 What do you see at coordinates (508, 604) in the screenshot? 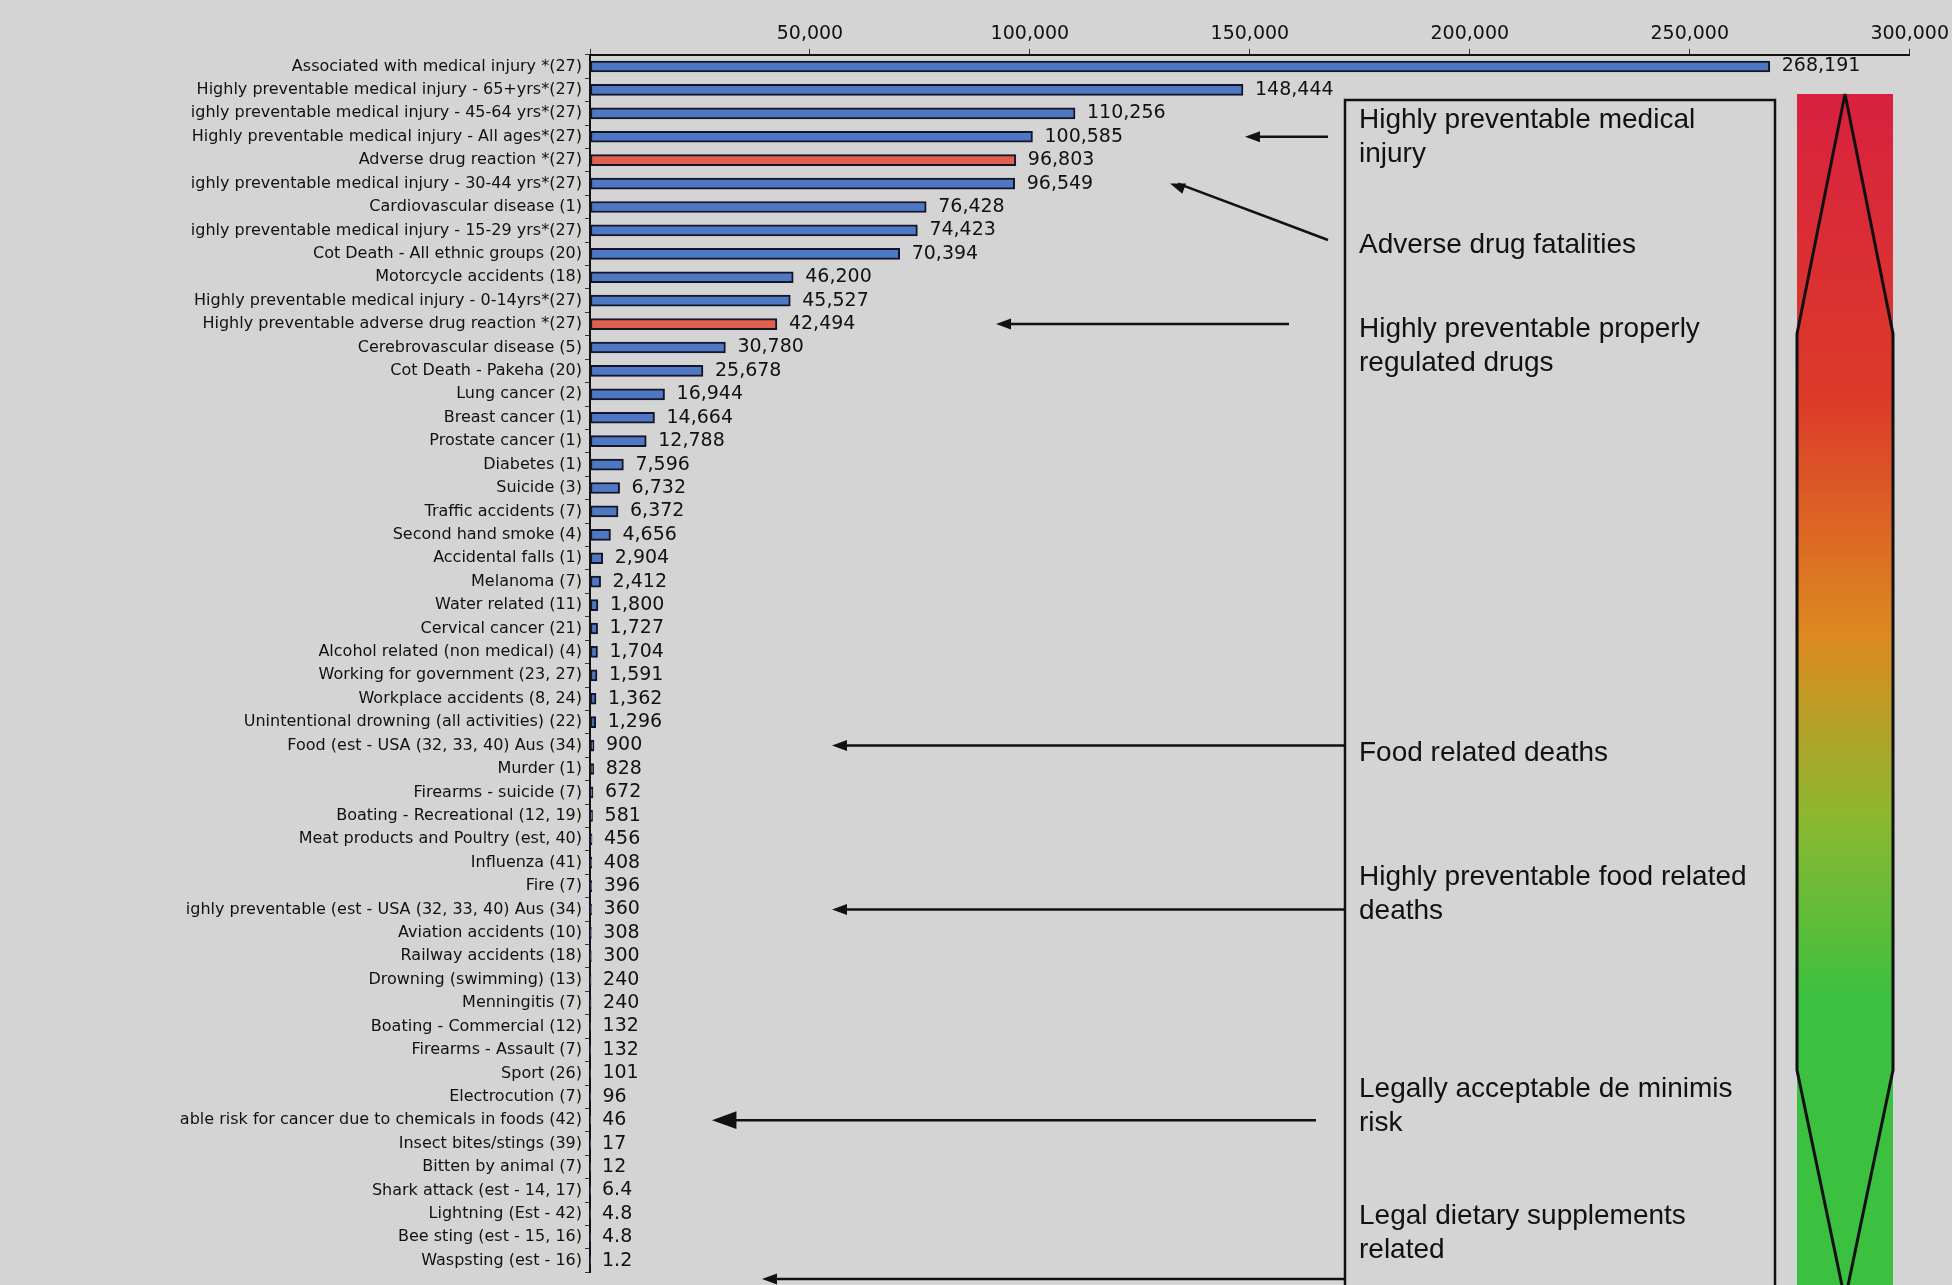
I see `y-tick-label: Water related (11)` at bounding box center [508, 604].